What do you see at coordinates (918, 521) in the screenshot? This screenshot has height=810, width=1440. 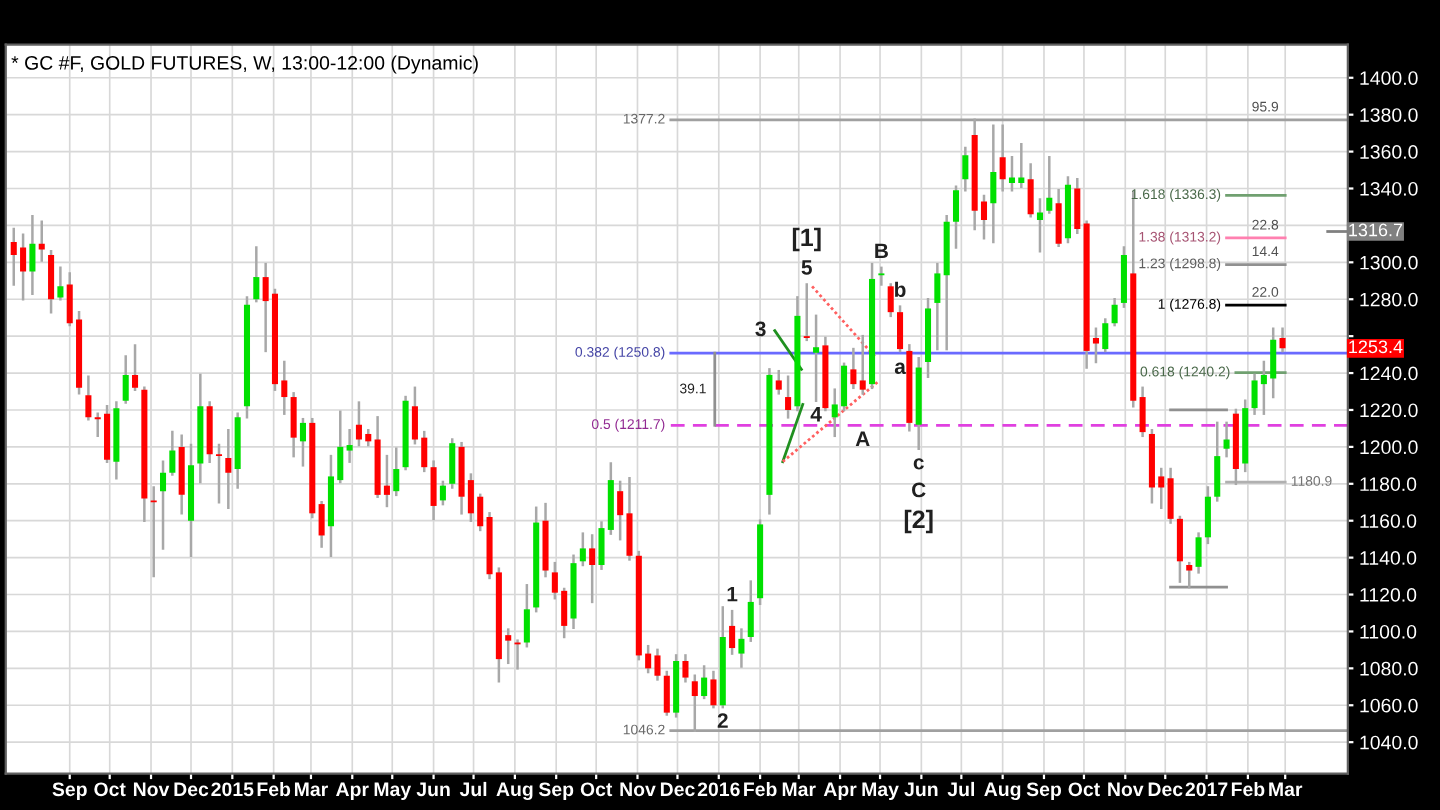 I see `annotation: [2]` at bounding box center [918, 521].